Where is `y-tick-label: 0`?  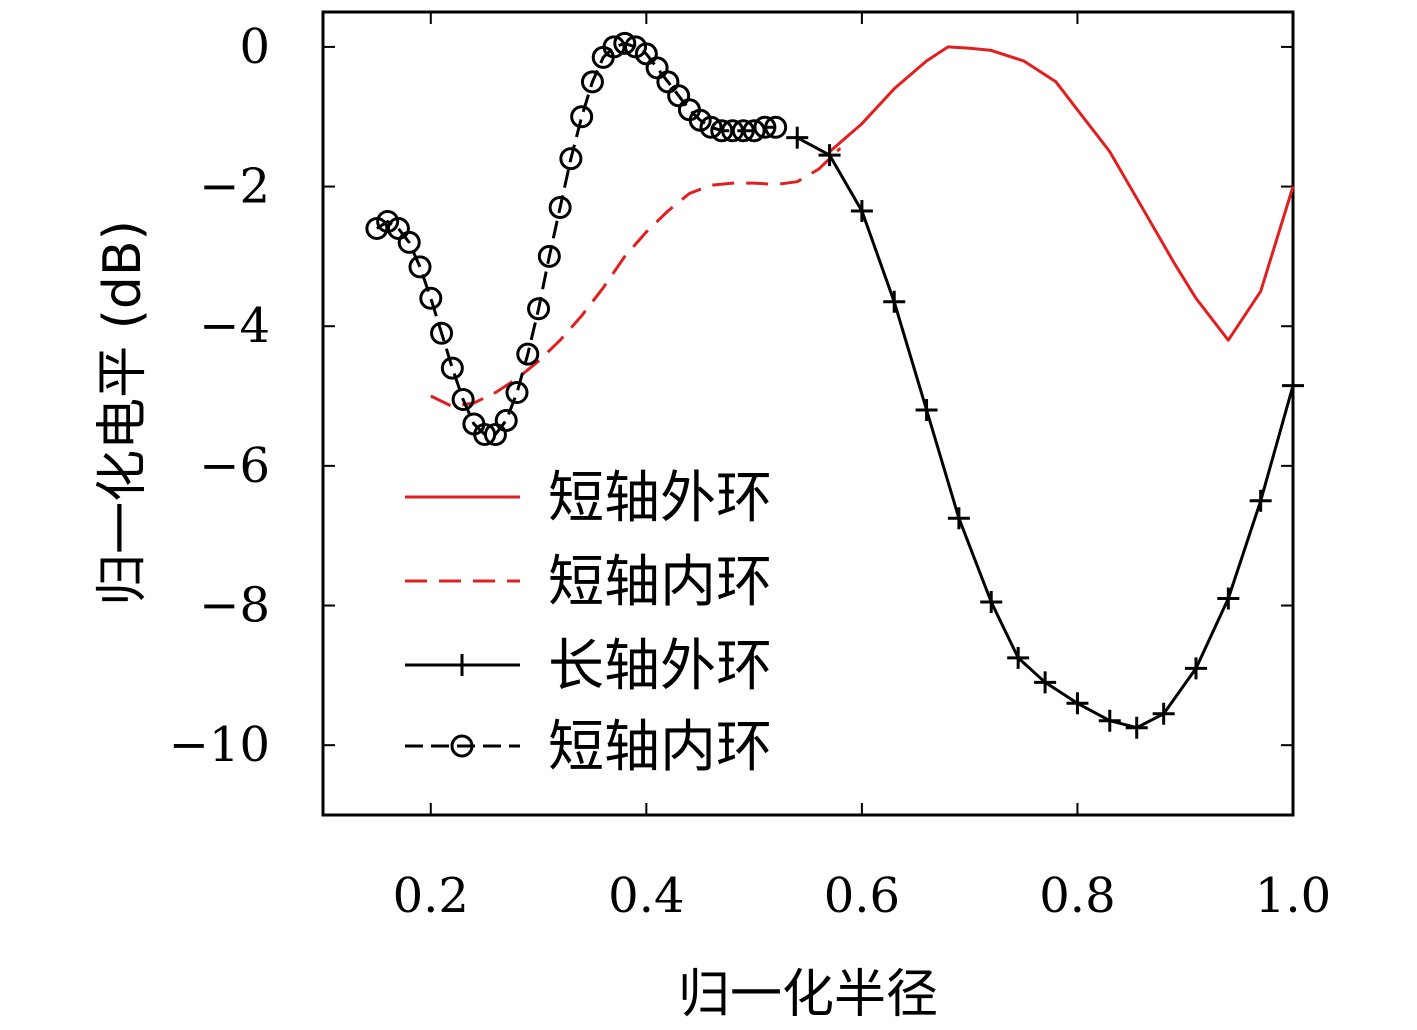 y-tick-label: 0 is located at coordinates (254, 47).